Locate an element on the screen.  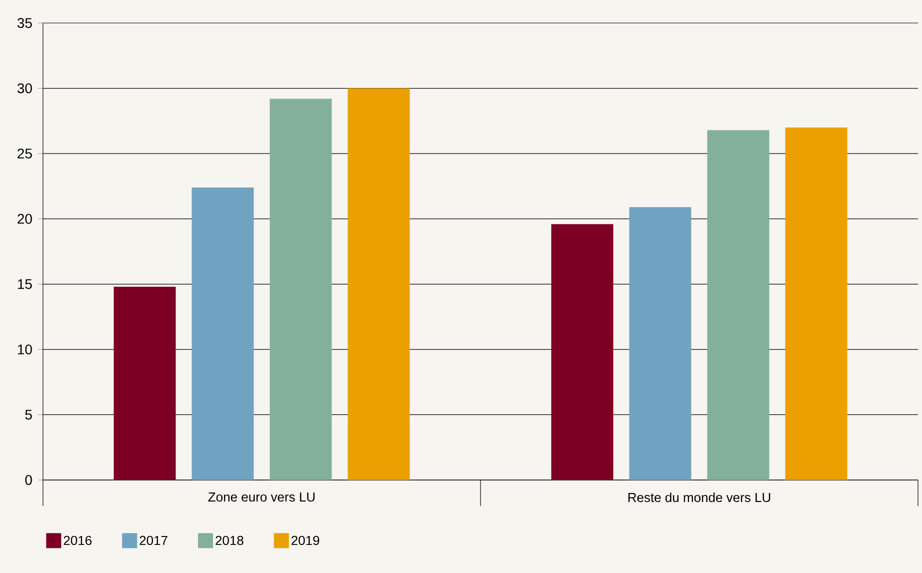
y-tick-label: 15 is located at coordinates (25, 284).